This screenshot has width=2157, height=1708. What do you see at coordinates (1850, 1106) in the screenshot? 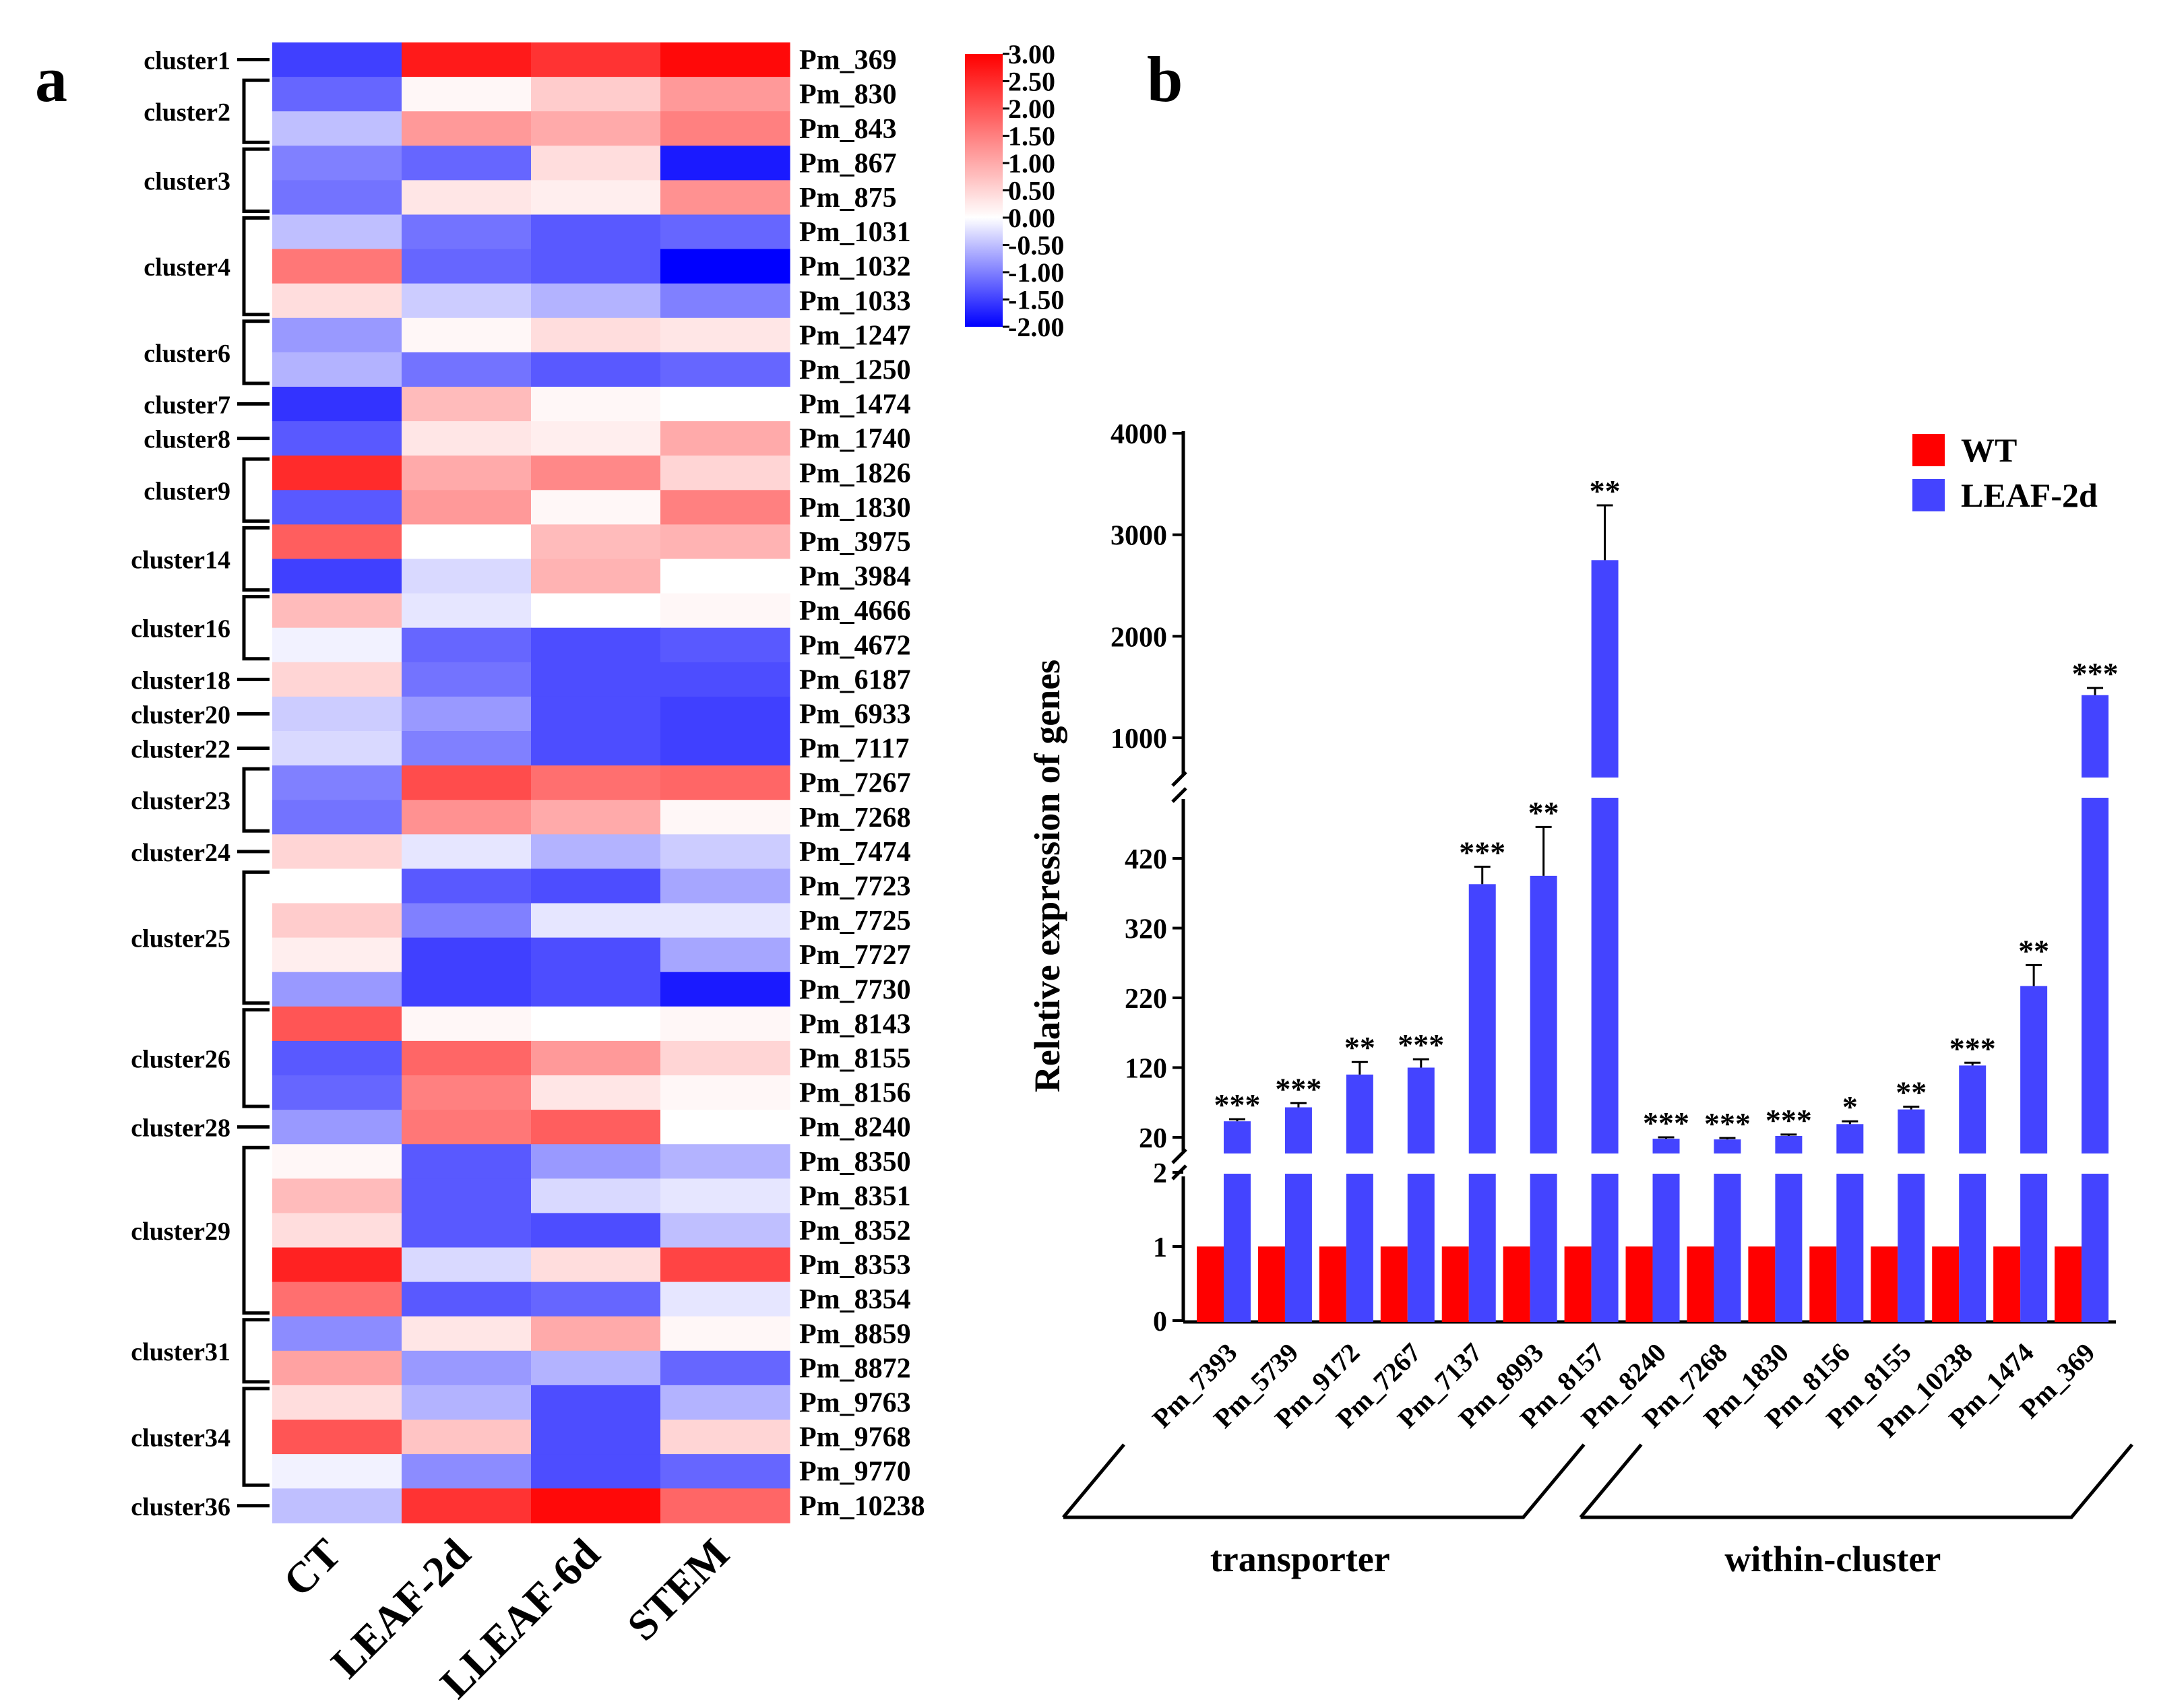
I see `significance-label: *` at bounding box center [1850, 1106].